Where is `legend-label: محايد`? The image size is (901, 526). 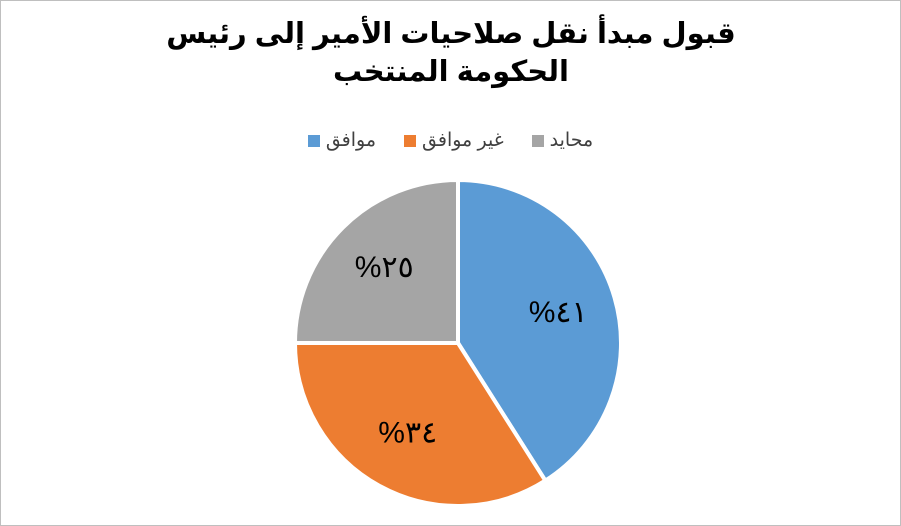 legend-label: محايد is located at coordinates (571, 140).